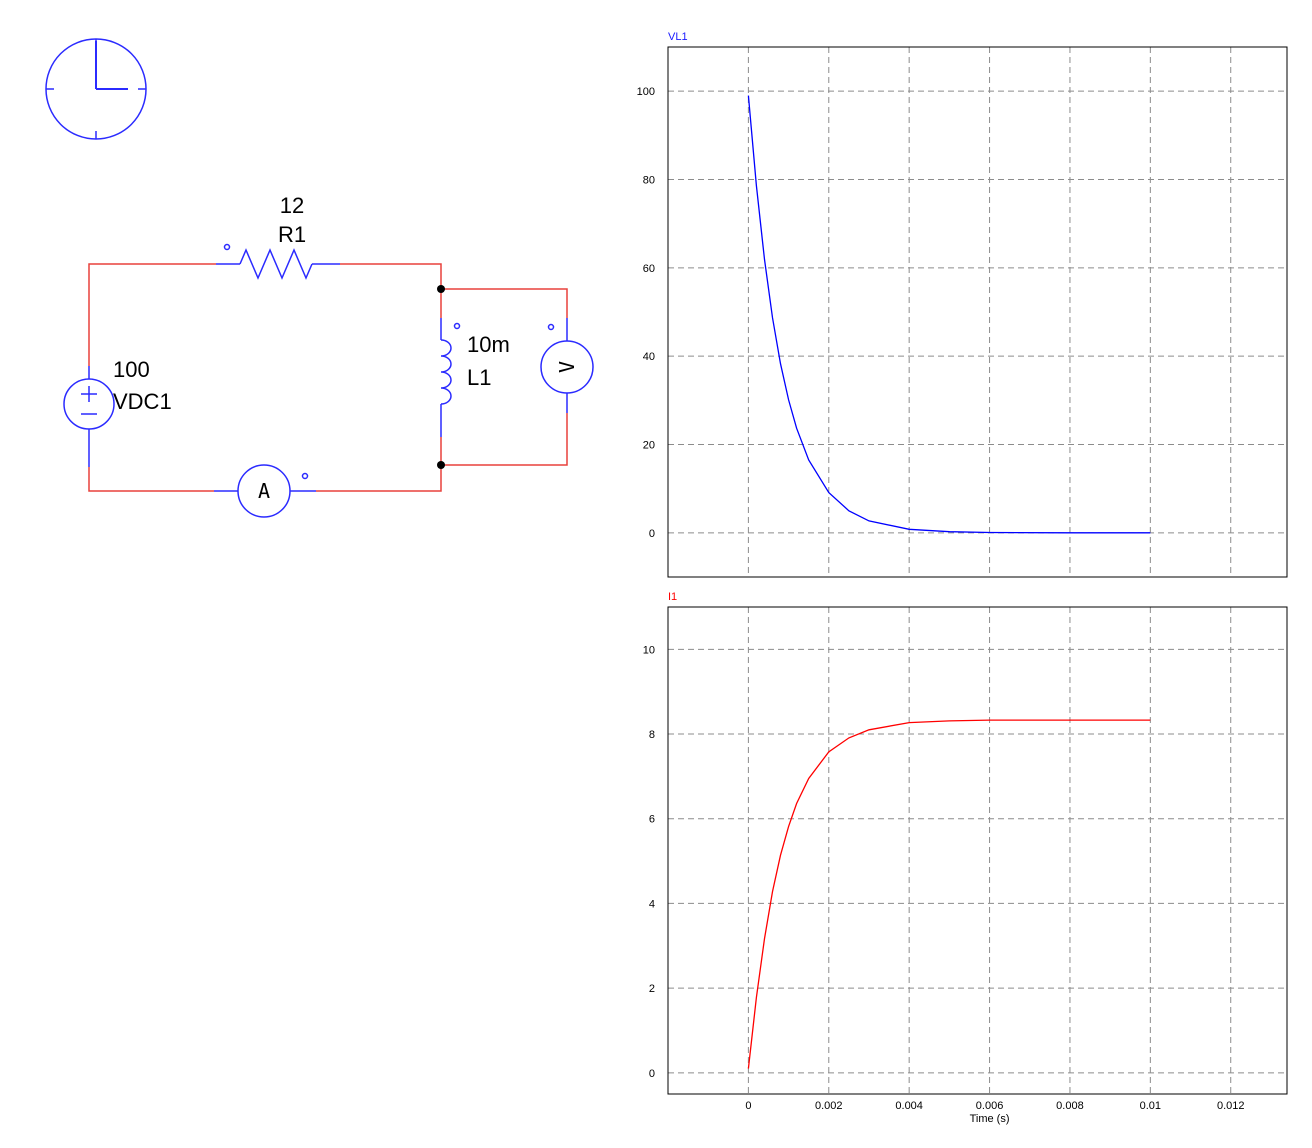 Image resolution: width=1312 pixels, height=1148 pixels. Describe the element at coordinates (488, 344) in the screenshot. I see `inductor-value-label: 10m` at that location.